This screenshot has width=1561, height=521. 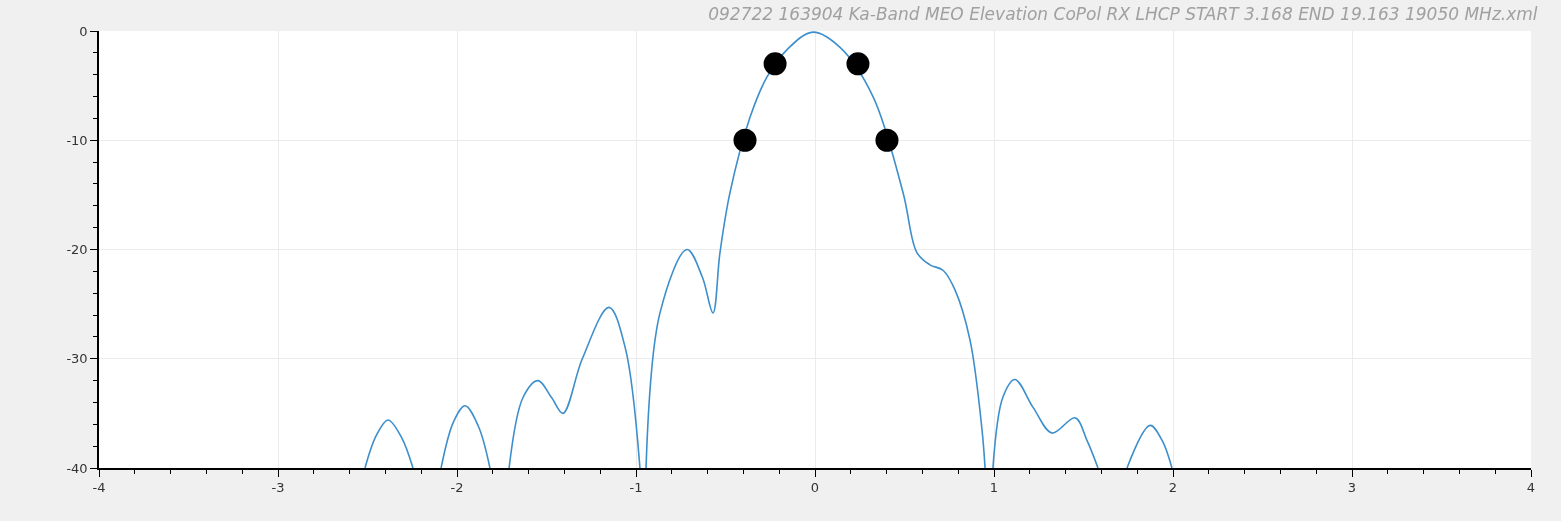 I want to click on x-tick-label: -1, so click(x=636, y=488).